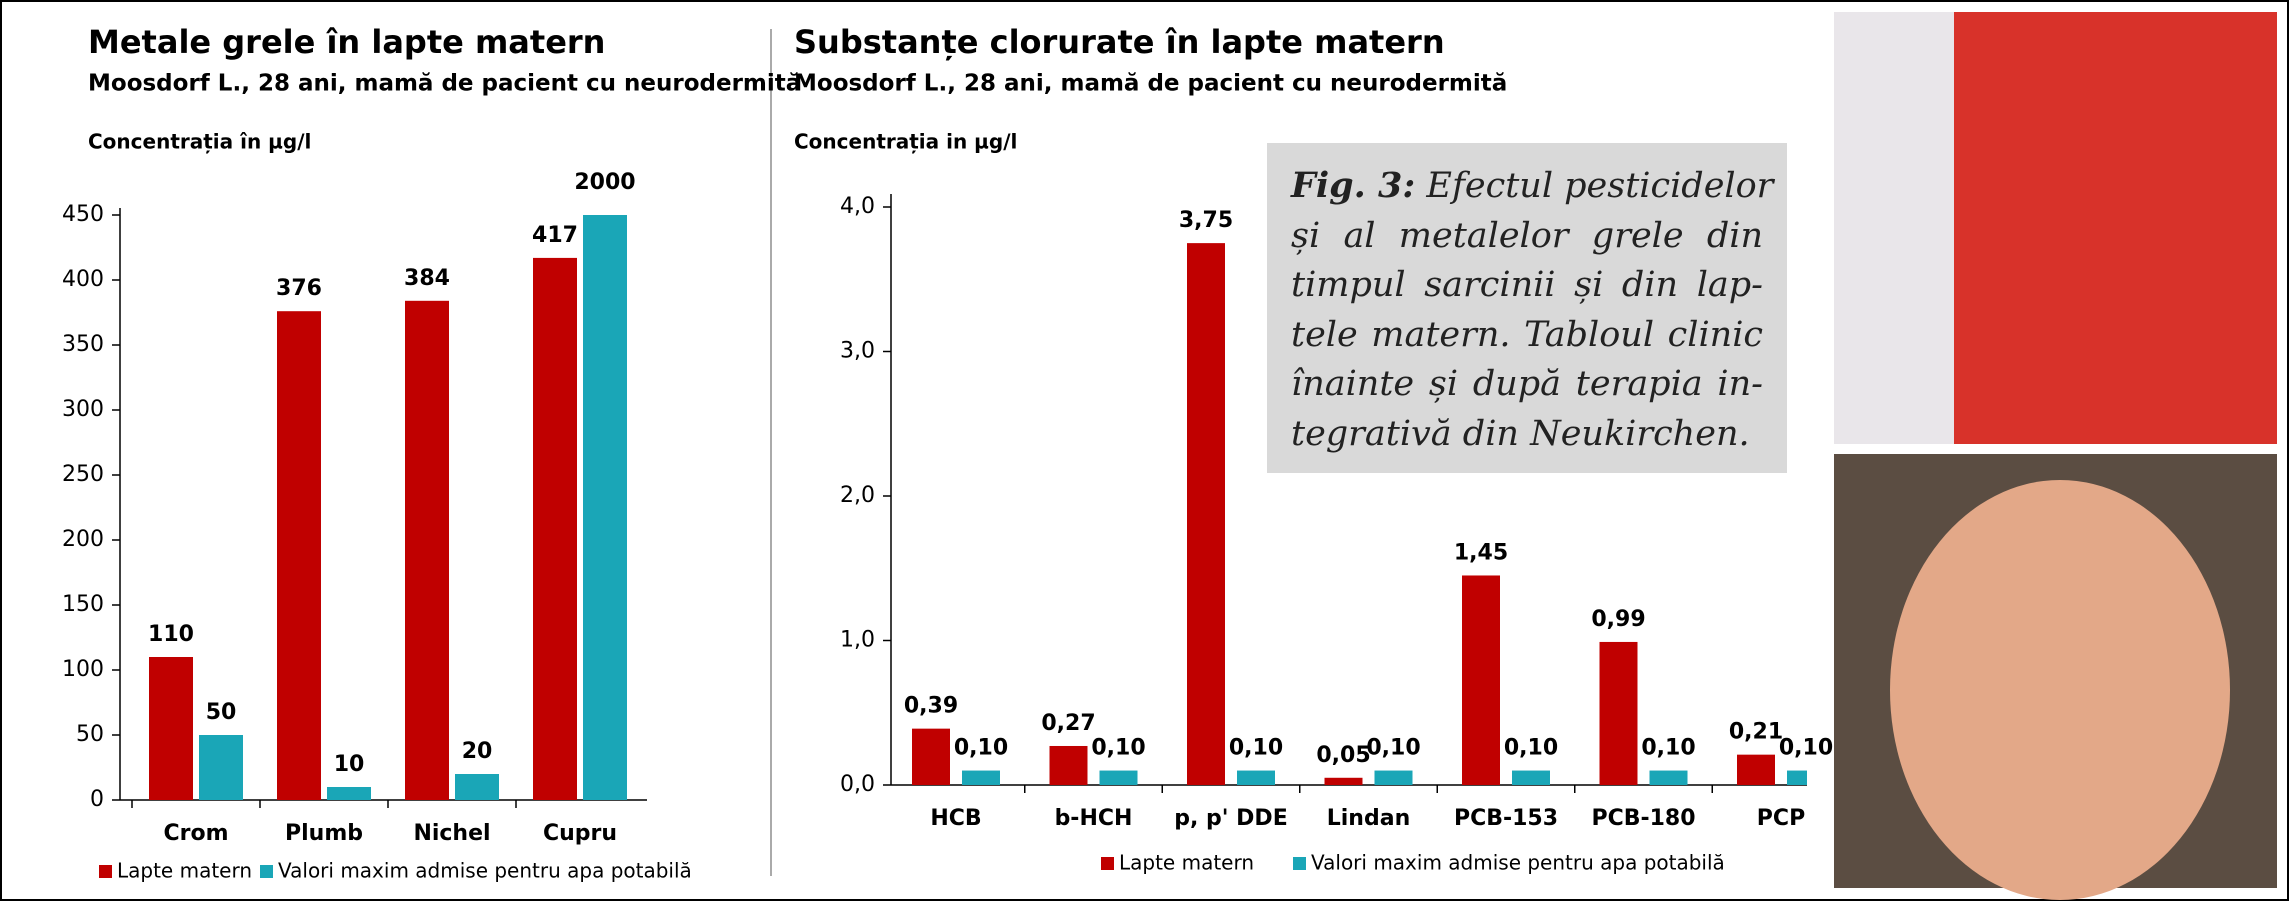  What do you see at coordinates (324, 833) in the screenshot?
I see `x-tick-label: Plumb` at bounding box center [324, 833].